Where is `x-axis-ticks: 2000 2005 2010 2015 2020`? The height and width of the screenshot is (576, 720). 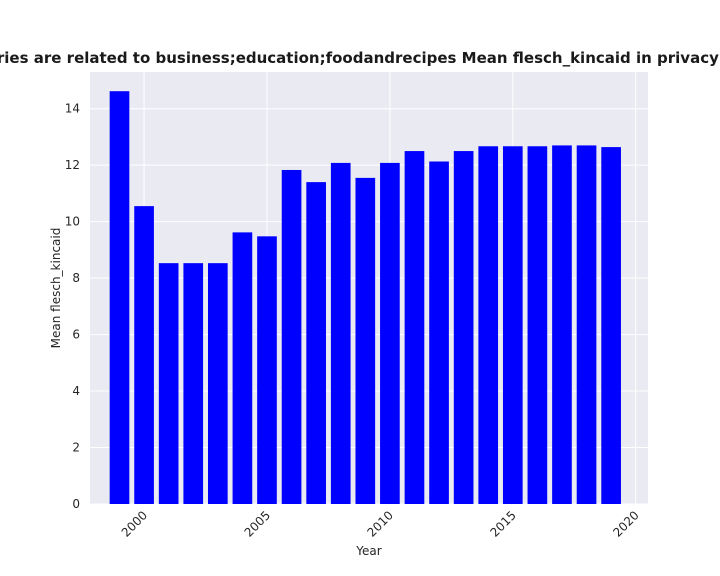
x-axis-ticks: 2000 2005 2010 2015 2020 is located at coordinates (380, 523).